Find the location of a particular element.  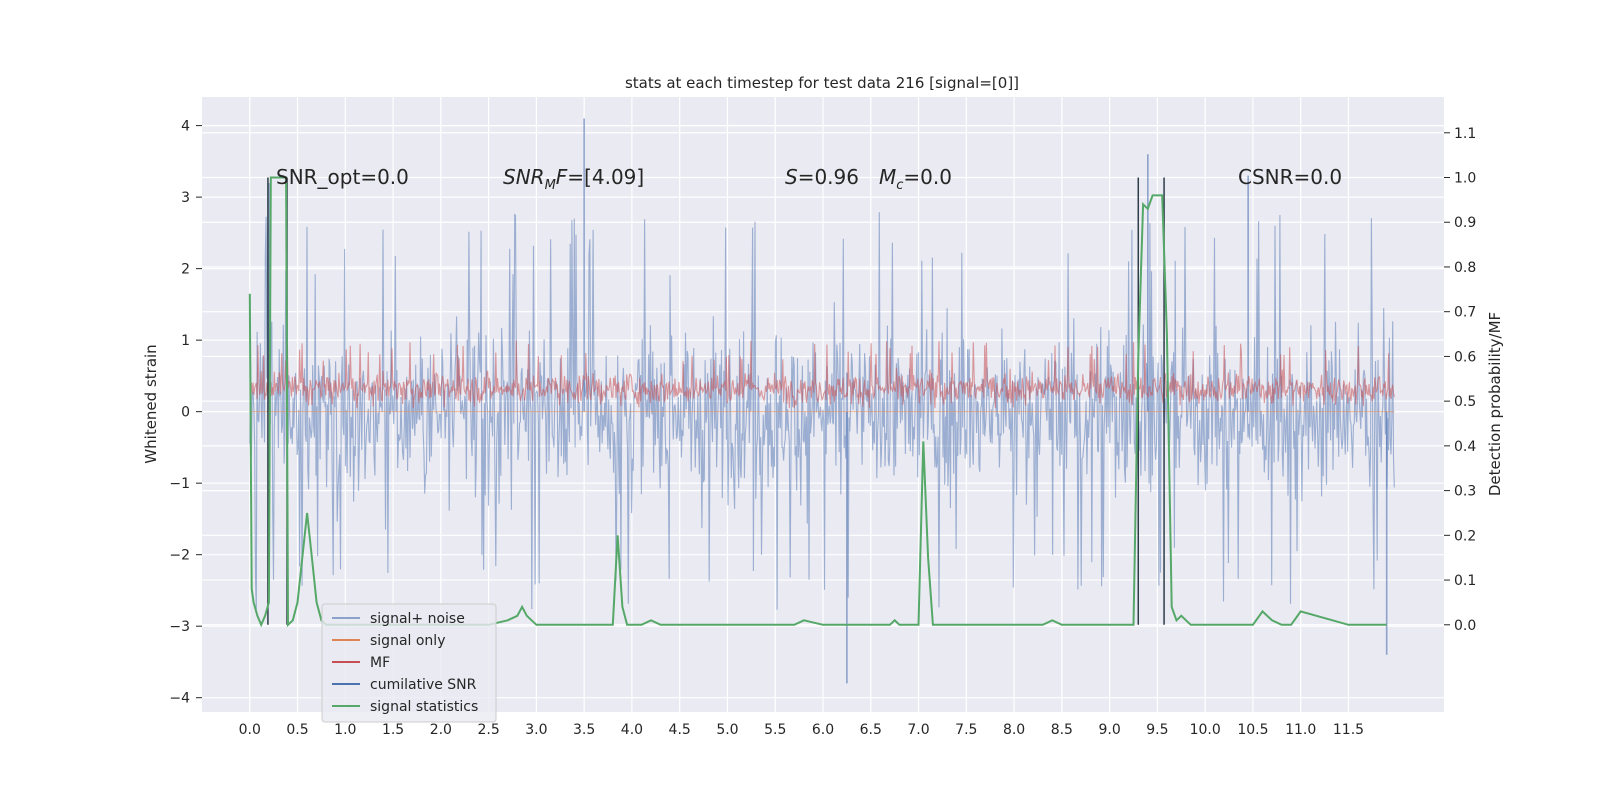

y-tick-label: −1 is located at coordinates (179, 484).